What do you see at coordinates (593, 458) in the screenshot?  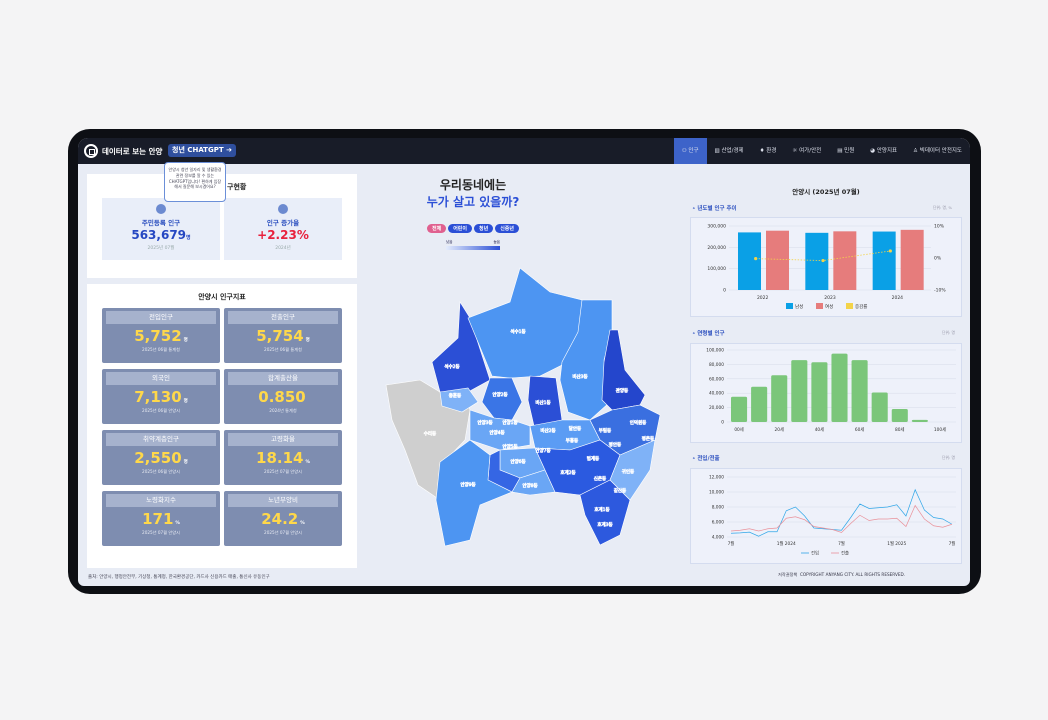 I see `map-label: 범계동` at bounding box center [593, 458].